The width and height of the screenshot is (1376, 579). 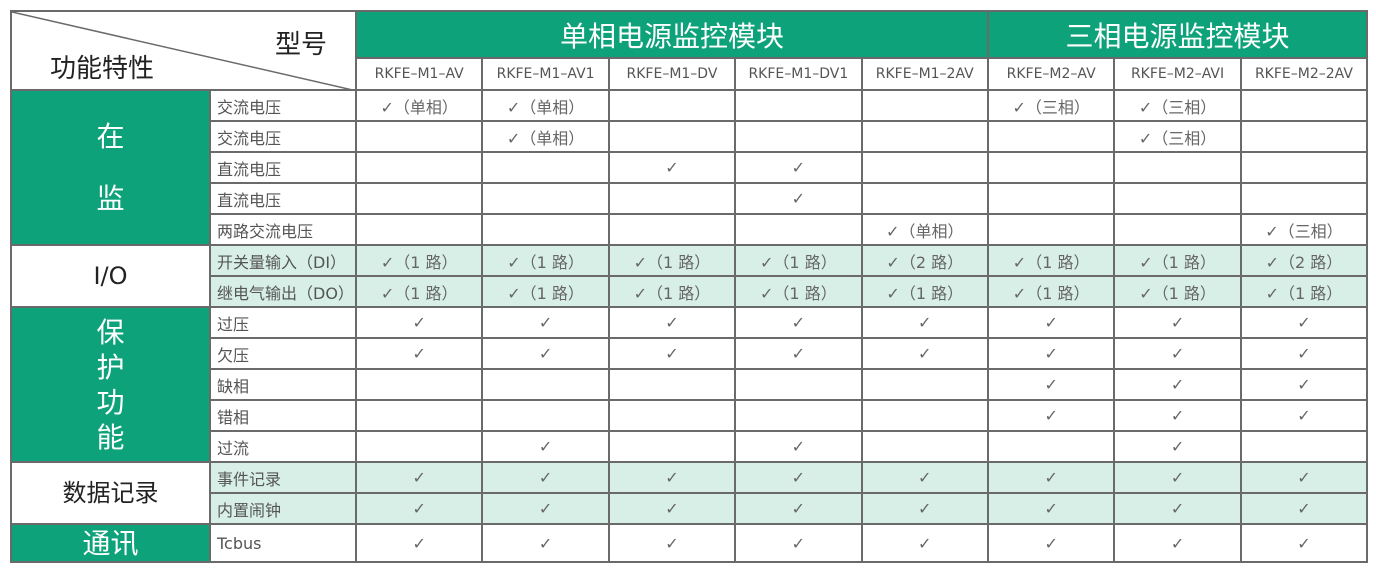 What do you see at coordinates (690, 167) in the screenshot?
I see `table-row: 直流电压 ✓ ✓` at bounding box center [690, 167].